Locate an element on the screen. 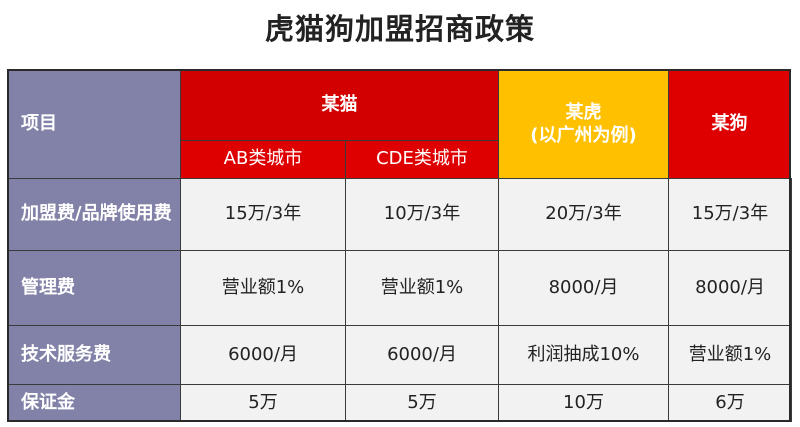 Image resolution: width=800 pixels, height=427 pixels. header-cell: 项目 is located at coordinates (94, 124).